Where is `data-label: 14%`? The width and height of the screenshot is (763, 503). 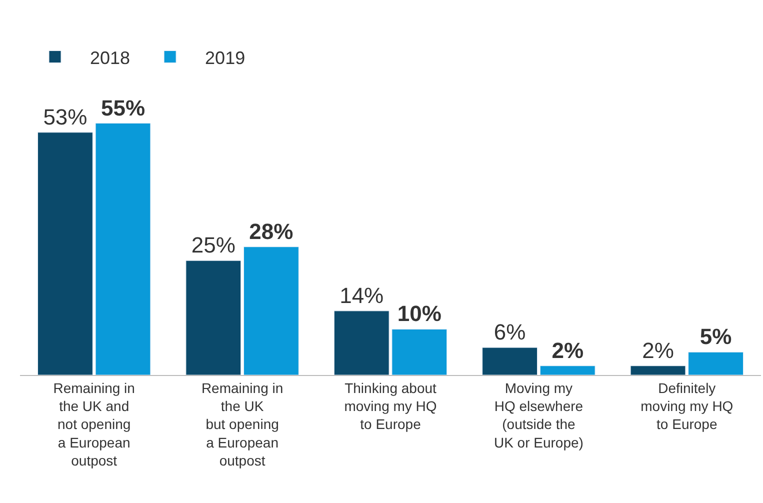
data-label: 14% is located at coordinates (362, 295).